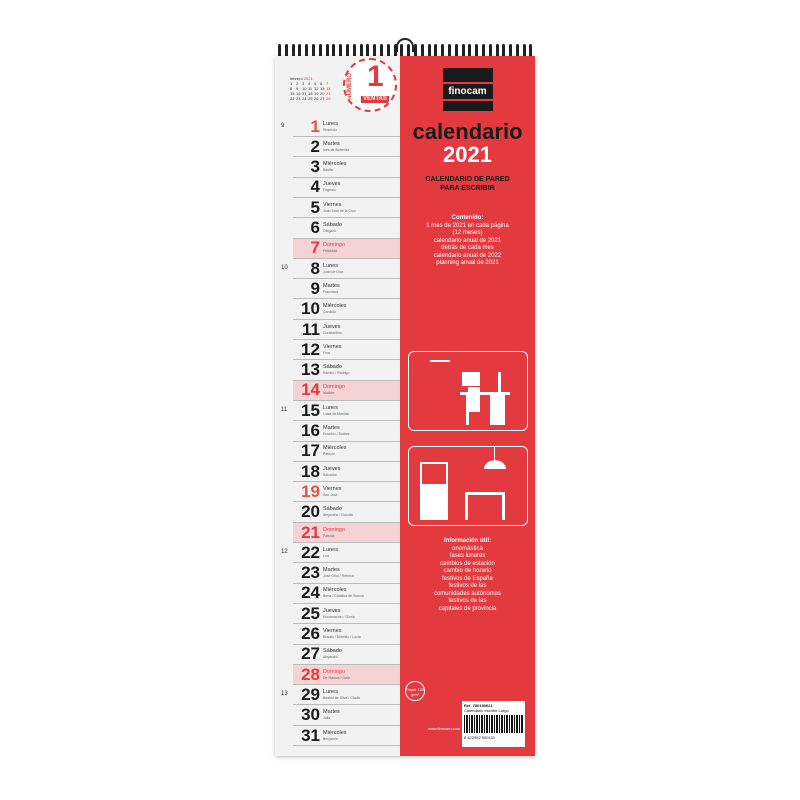 The height and width of the screenshot is (800, 800). Describe the element at coordinates (328, 98) in the screenshot. I see `mini-day: 28` at that location.